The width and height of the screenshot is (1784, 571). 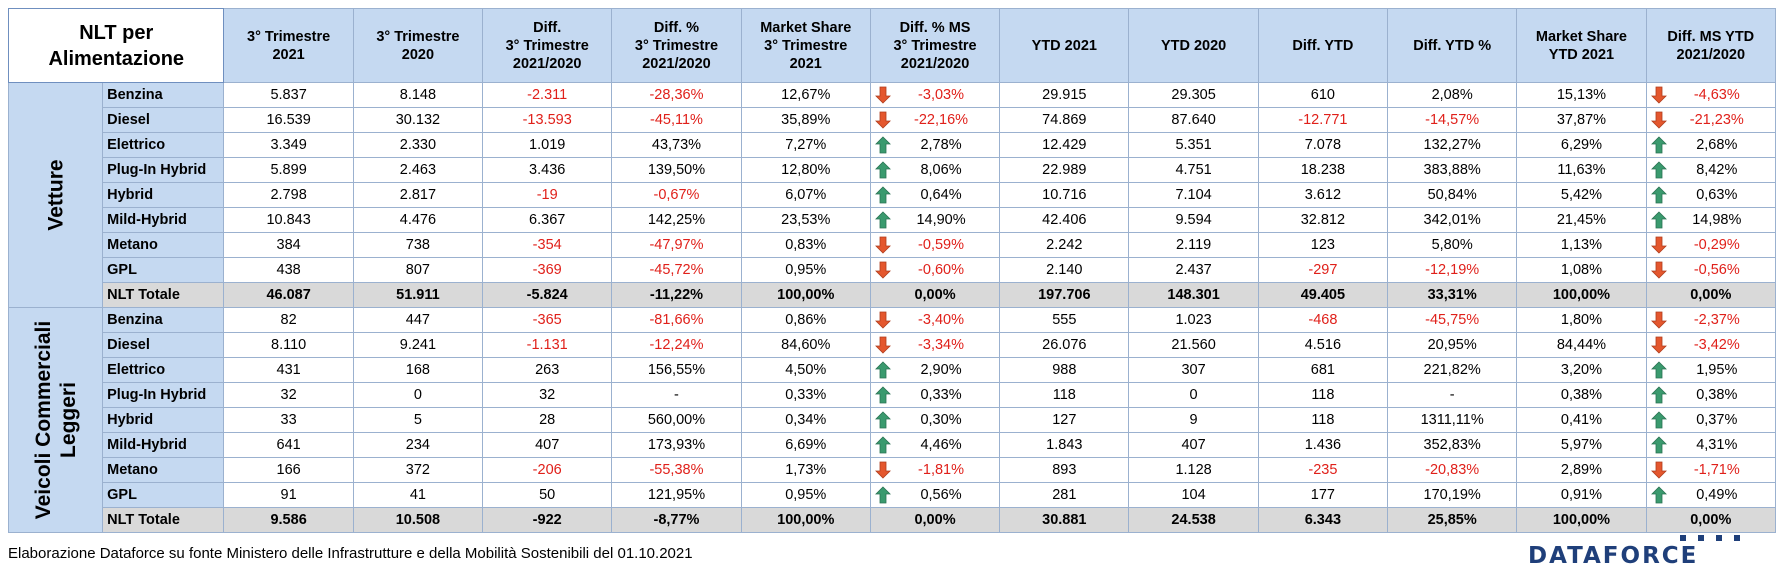 I want to click on data-cell: 1,80%, so click(x=1581, y=320).